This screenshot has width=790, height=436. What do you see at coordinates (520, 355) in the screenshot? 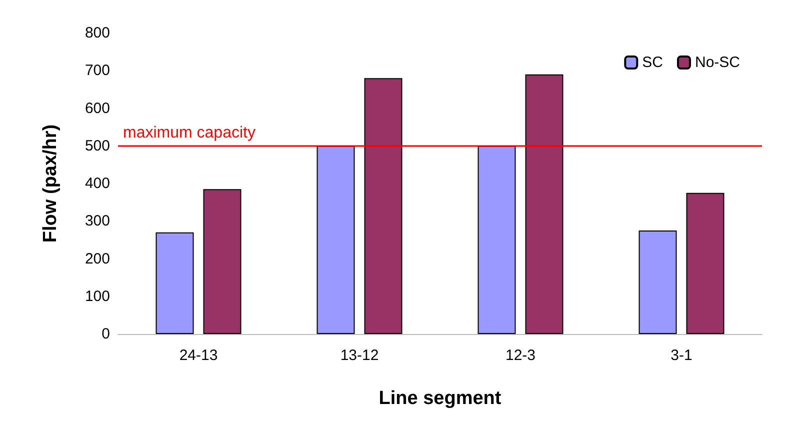
I see `x-tick-label: 12-3` at bounding box center [520, 355].